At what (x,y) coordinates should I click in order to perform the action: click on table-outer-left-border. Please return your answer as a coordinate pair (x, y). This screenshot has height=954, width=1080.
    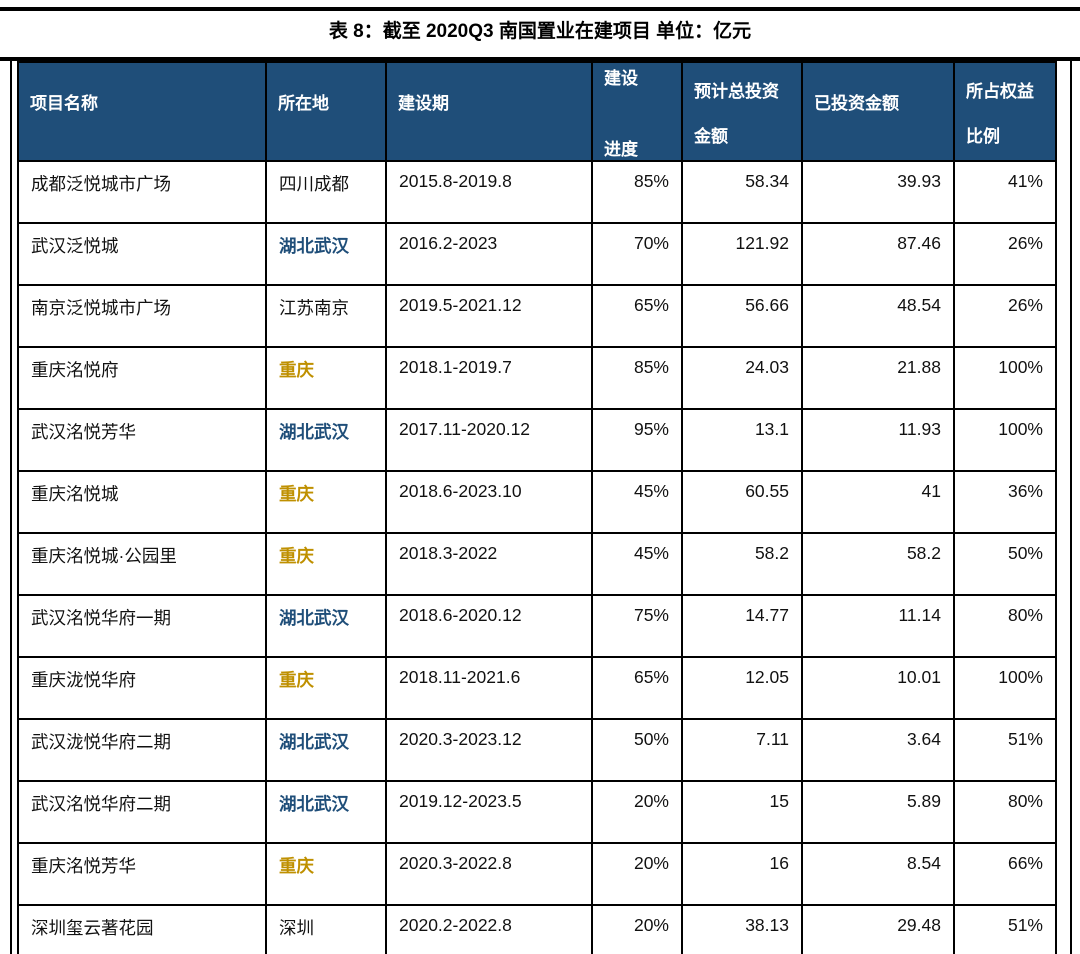
    Looking at the image, I should click on (11, 507).